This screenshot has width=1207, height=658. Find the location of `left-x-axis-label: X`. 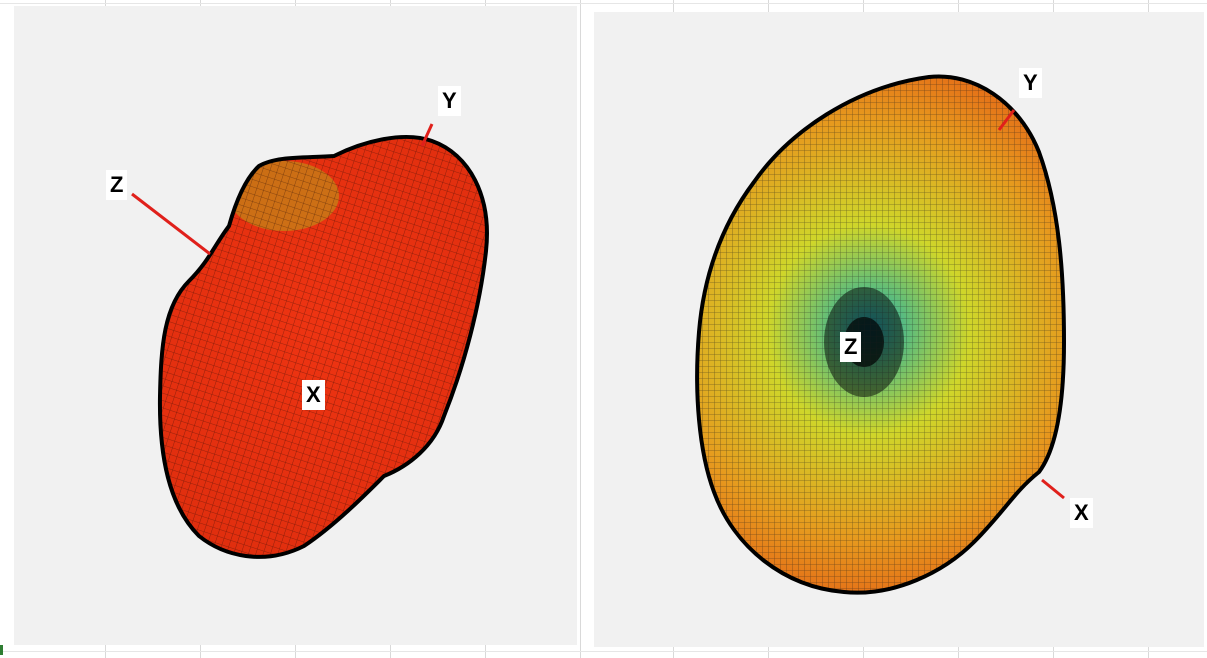

left-x-axis-label: X is located at coordinates (313, 395).